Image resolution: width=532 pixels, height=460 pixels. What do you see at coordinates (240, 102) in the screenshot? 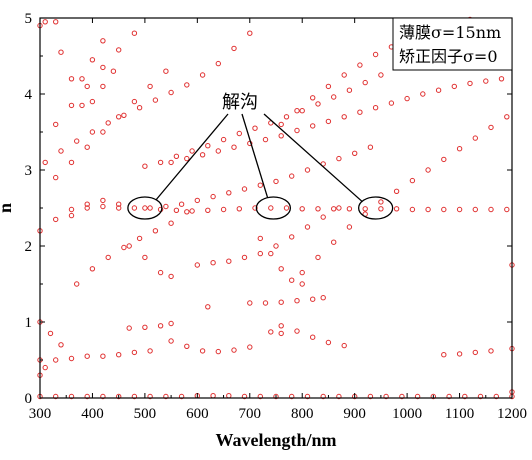
I see `annotation-label: 解沟` at bounding box center [240, 102].